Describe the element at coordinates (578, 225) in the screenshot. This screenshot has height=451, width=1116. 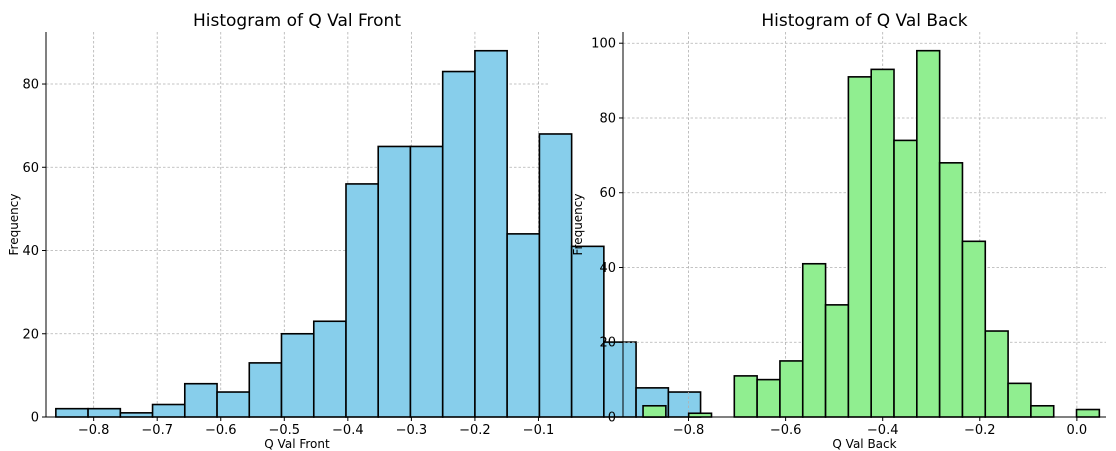
I see `chart2-y-axis-label: Frequency` at that location.